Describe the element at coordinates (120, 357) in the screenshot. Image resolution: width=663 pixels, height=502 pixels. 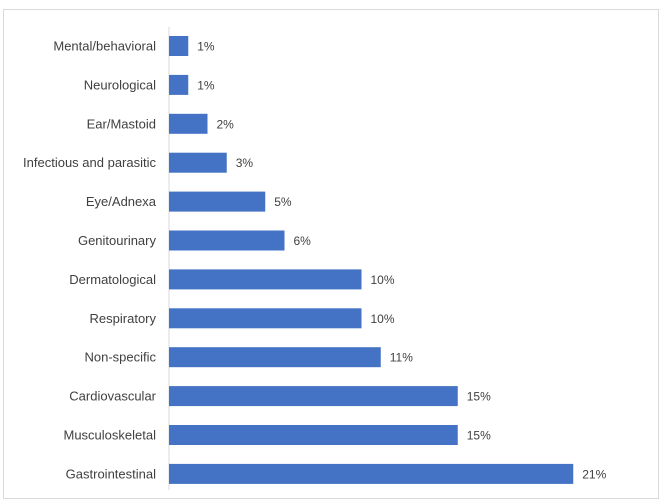
I see `category-label-8: Non-specific` at that location.